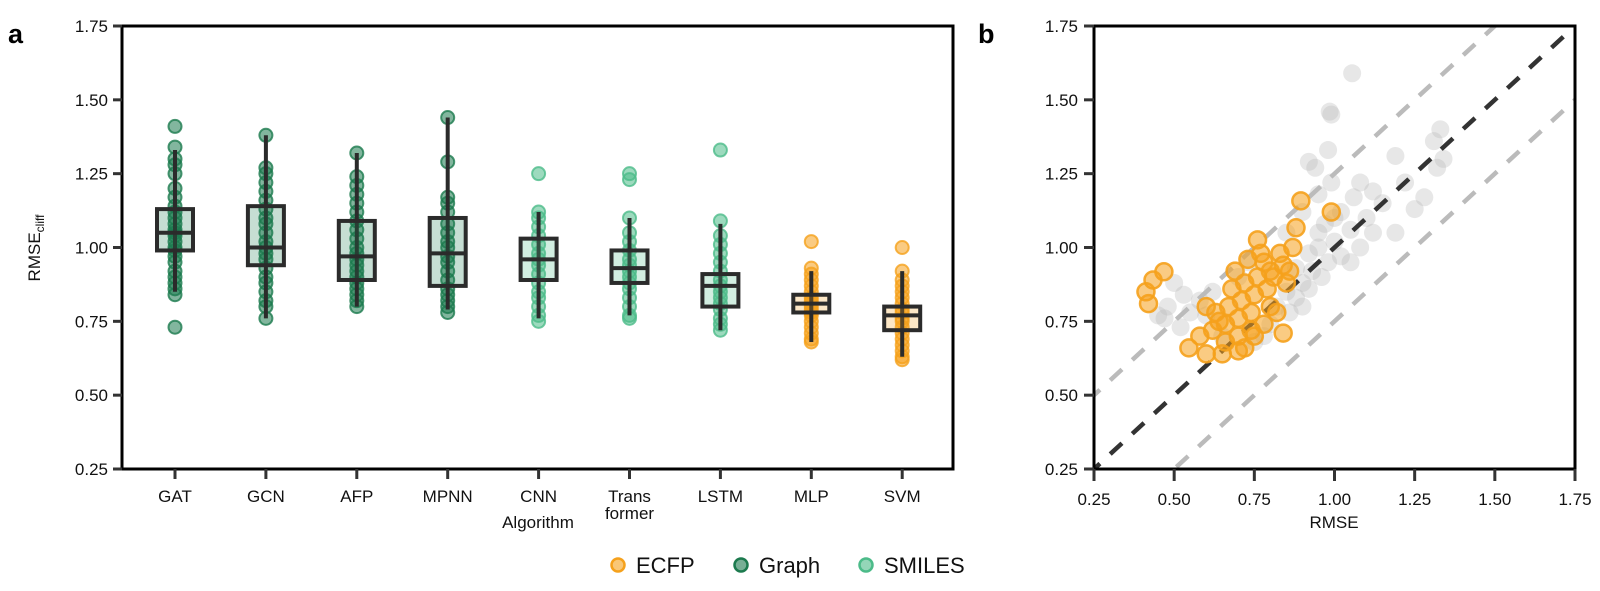  Describe the element at coordinates (538, 522) in the screenshot. I see `panel-a-x-axis-title: Algorithm` at that location.